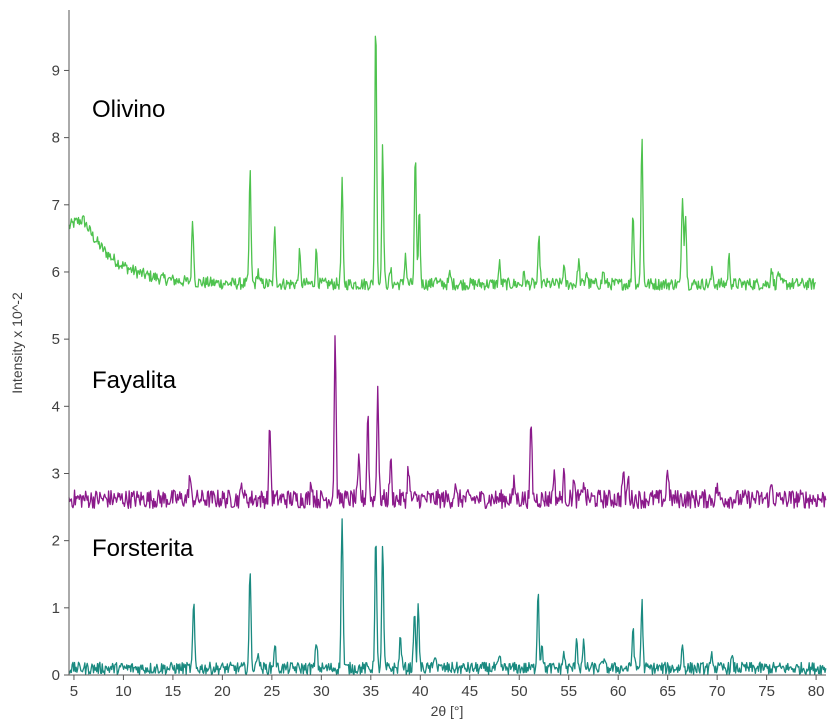 The width and height of the screenshot is (830, 721). Describe the element at coordinates (60, 373) in the screenshot. I see `y-ticks: 0 1 2 3 4 5 6 7 8 9` at that location.